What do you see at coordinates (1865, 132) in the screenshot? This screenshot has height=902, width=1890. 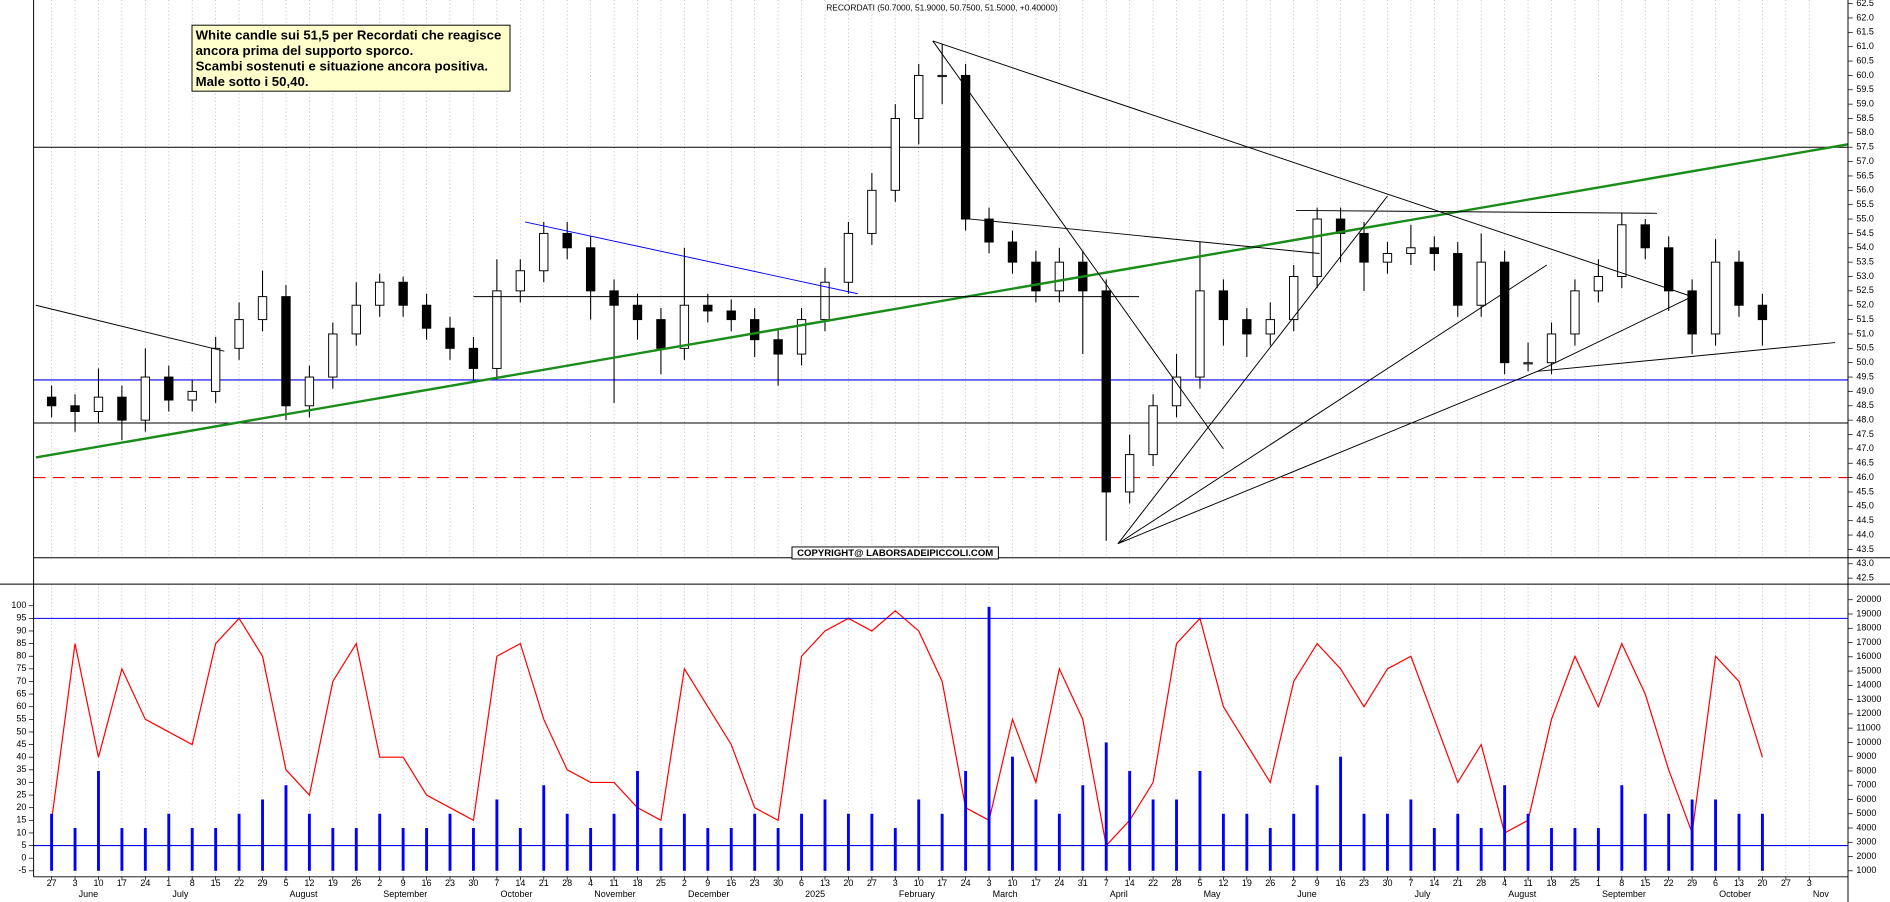 I see `y-tick-label: 58.0` at bounding box center [1865, 132].